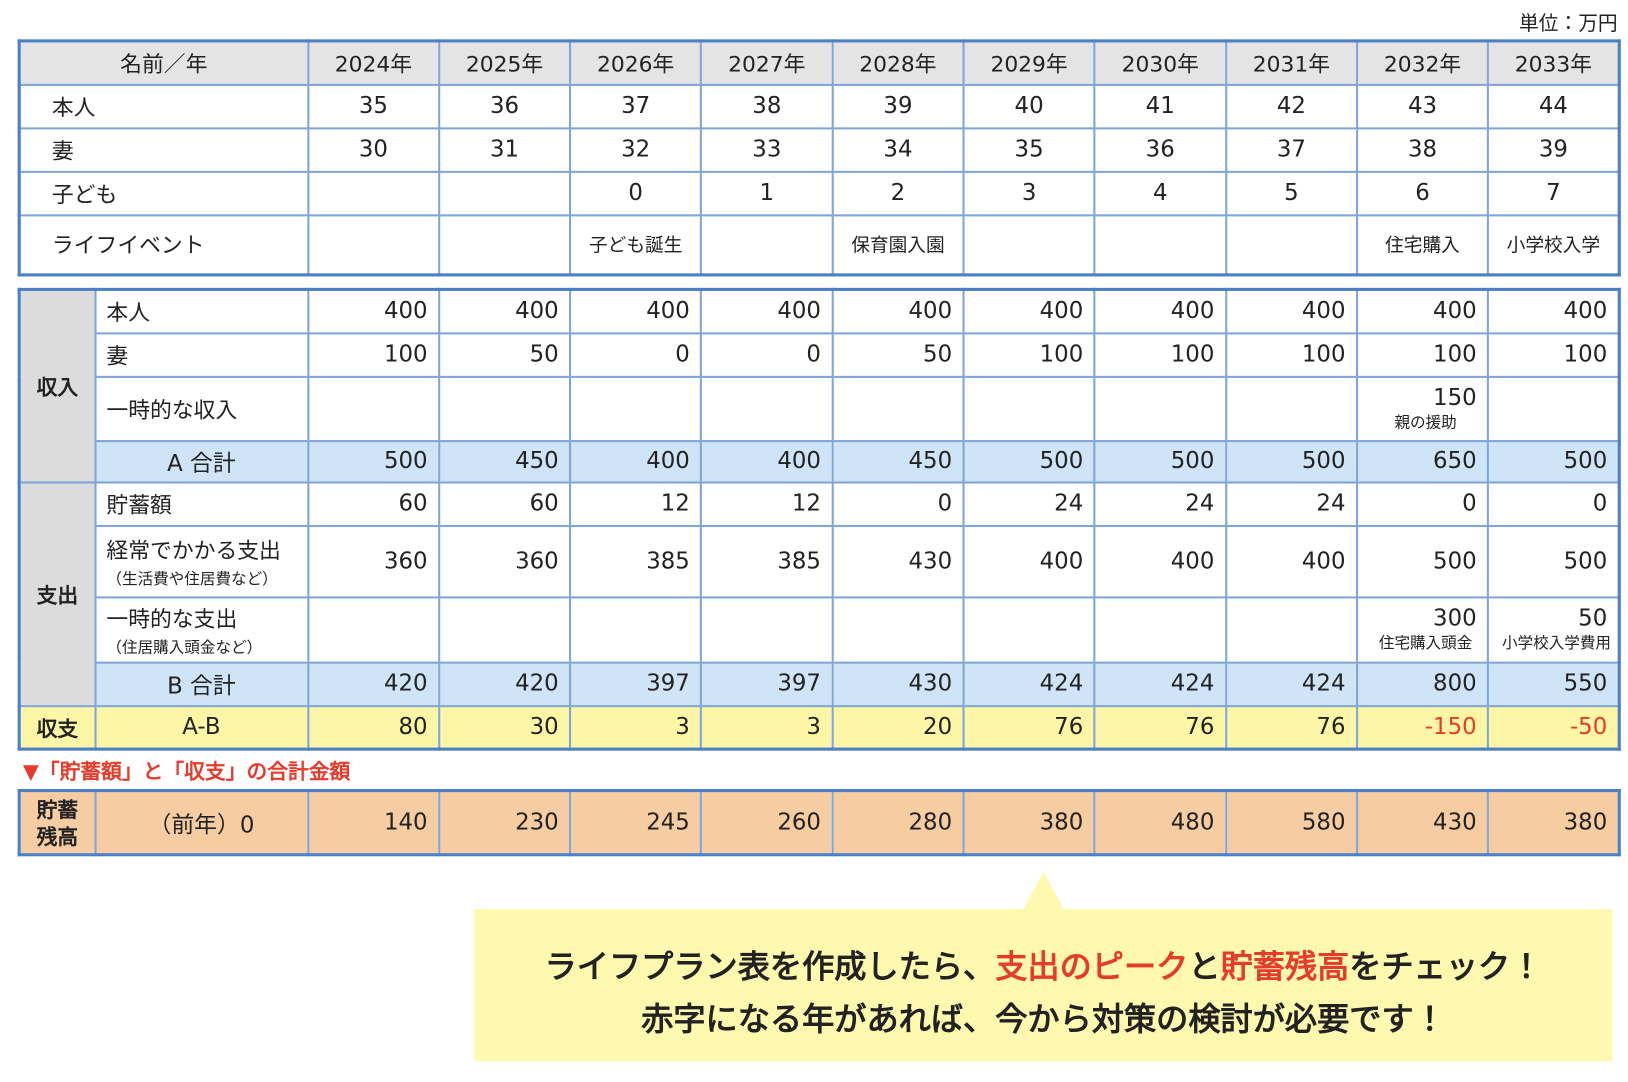 The width and height of the screenshot is (1628, 1082). Describe the element at coordinates (1029, 193) in the screenshot. I see `cell: 3` at that location.